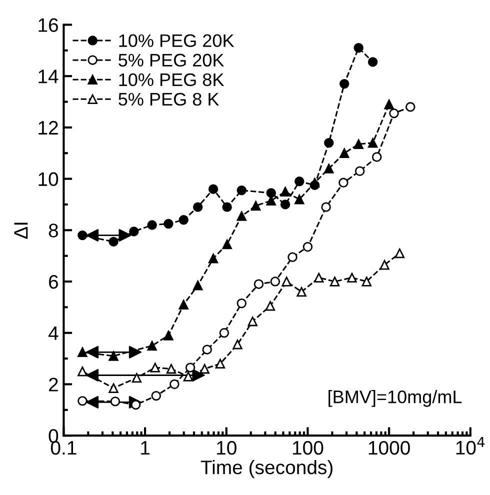 This screenshot has width=490, height=495. I want to click on y-tick-label: 2, so click(53, 385).